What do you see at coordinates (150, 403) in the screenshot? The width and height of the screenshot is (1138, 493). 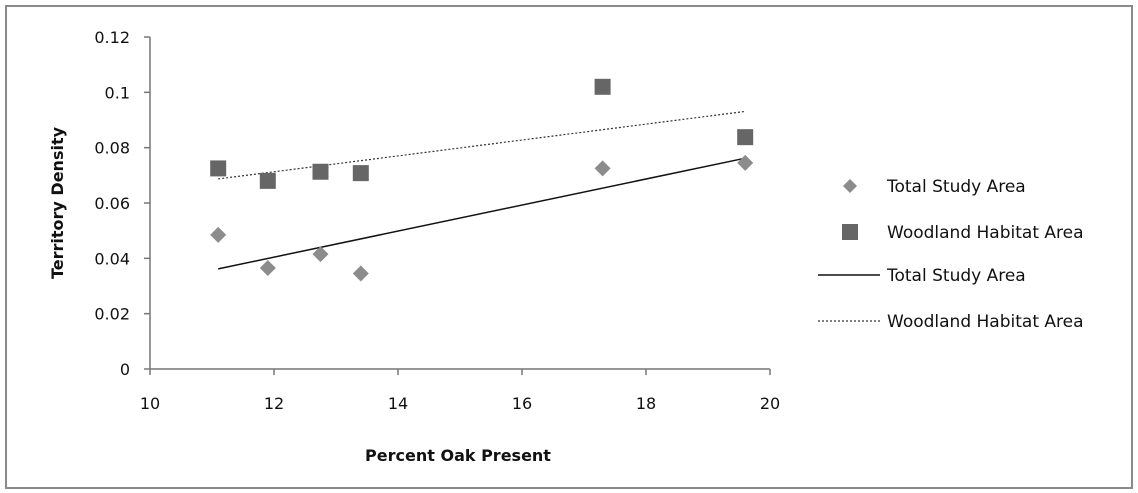 I see `x-tick-label: 10` at bounding box center [150, 403].